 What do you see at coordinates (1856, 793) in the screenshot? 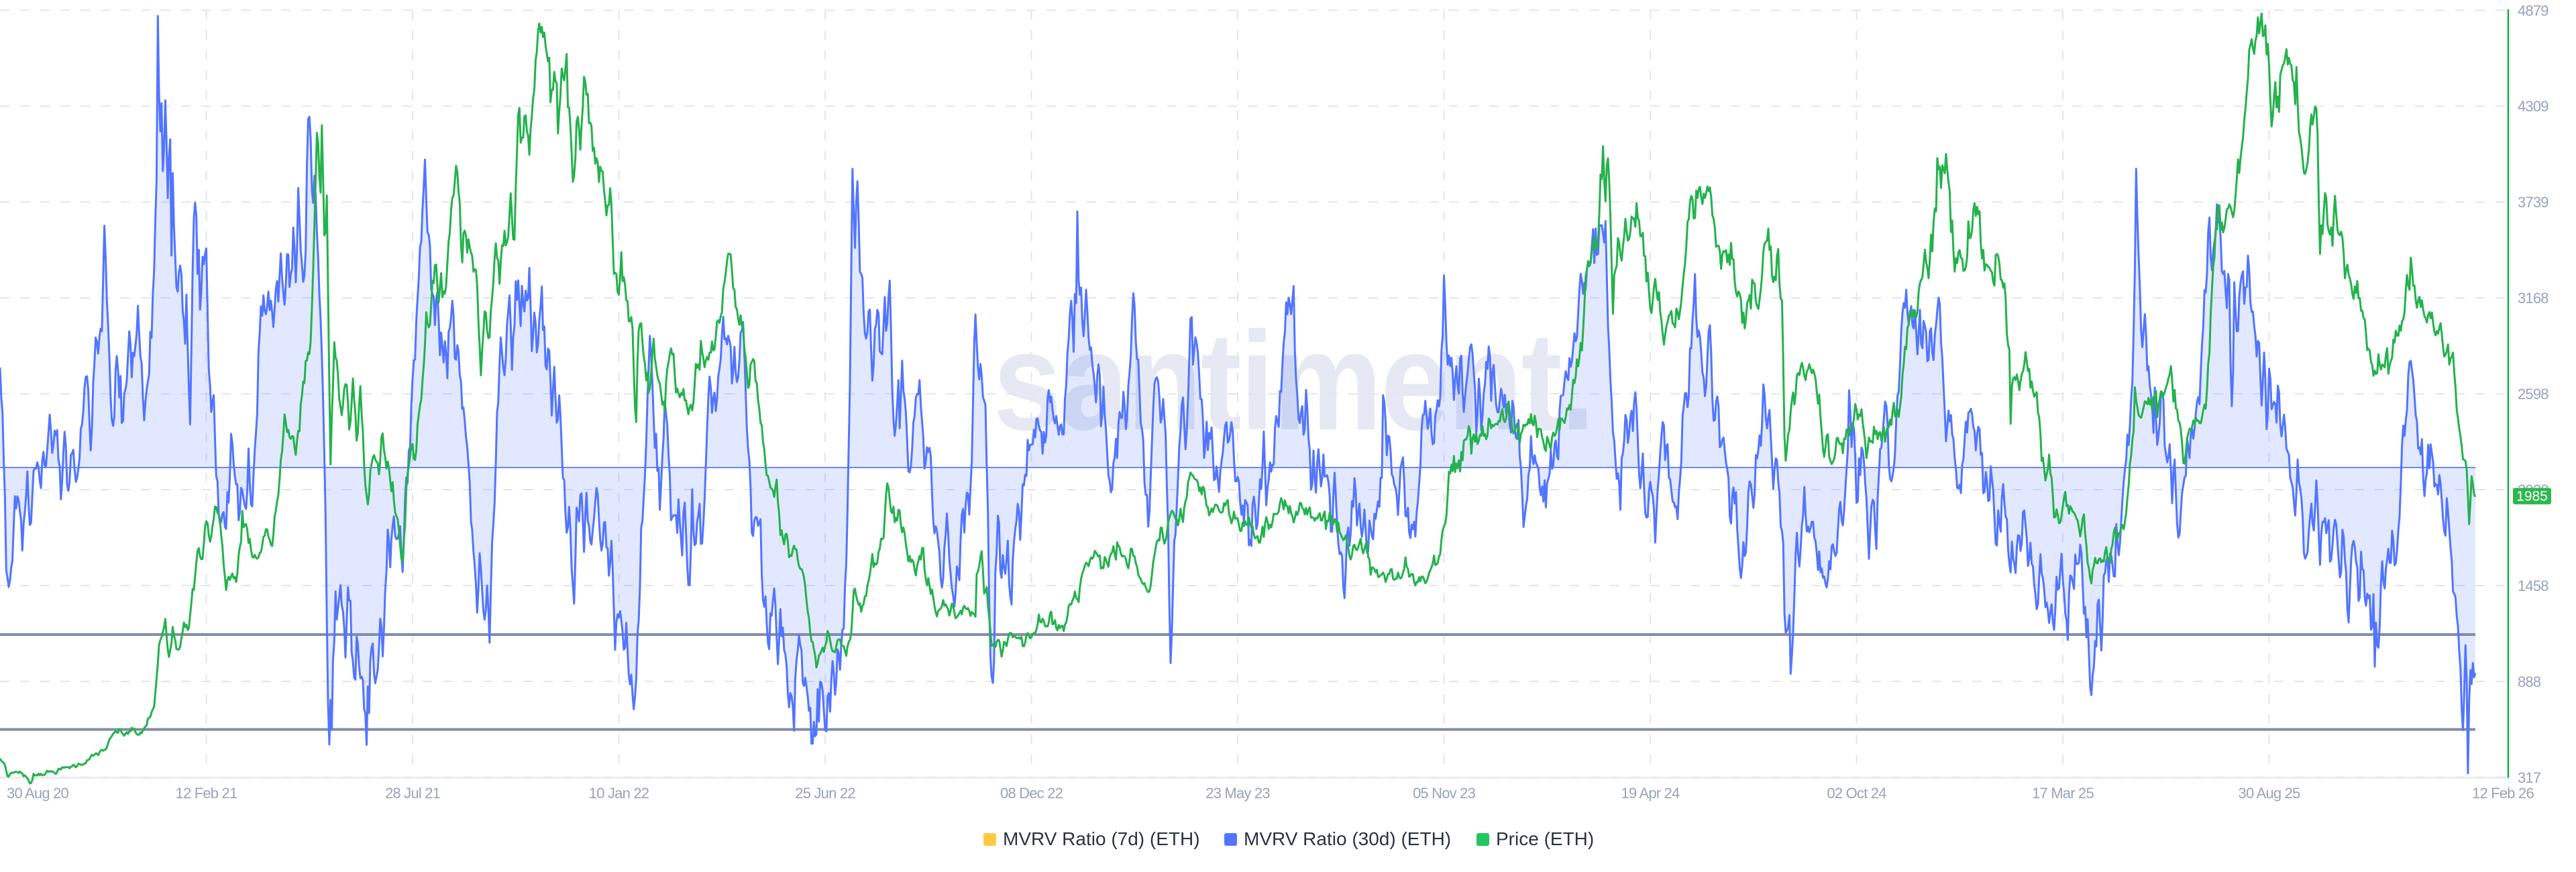
I see `svg-text: 02 Oct 24` at bounding box center [1856, 793].